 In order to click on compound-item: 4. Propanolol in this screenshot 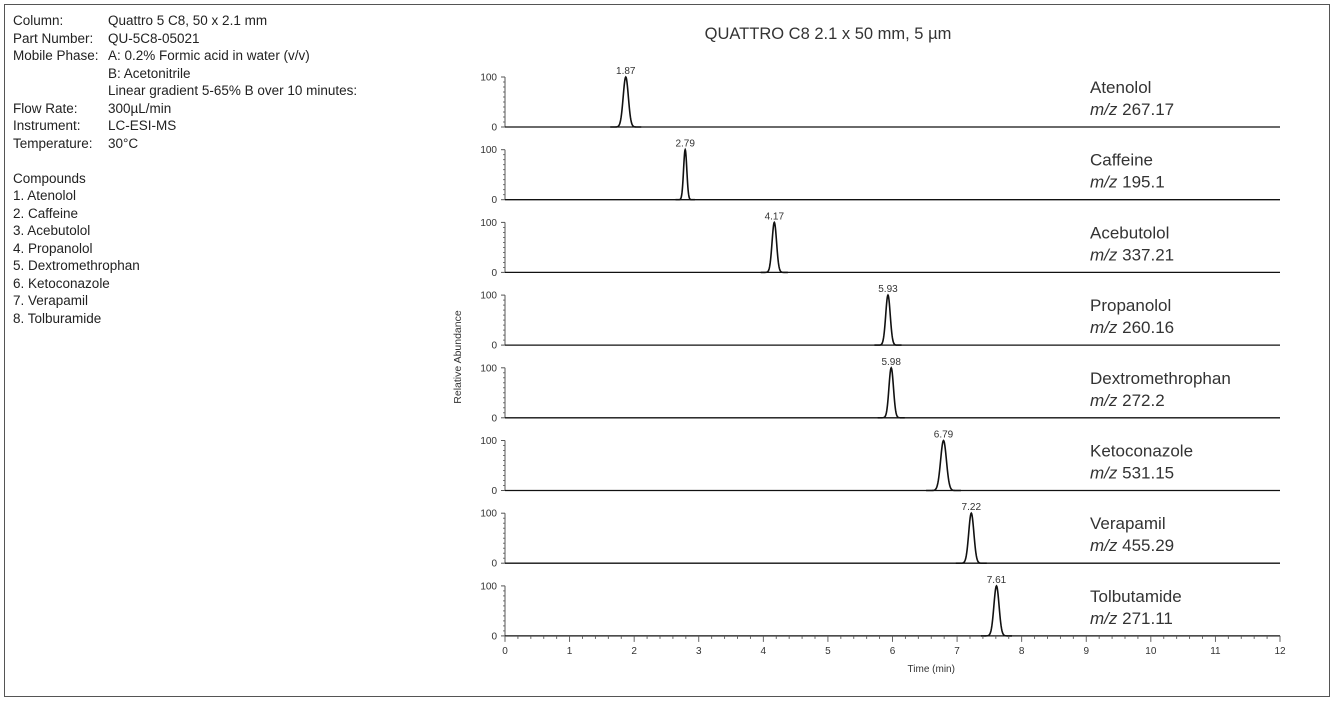, I will do `click(53, 248)`.